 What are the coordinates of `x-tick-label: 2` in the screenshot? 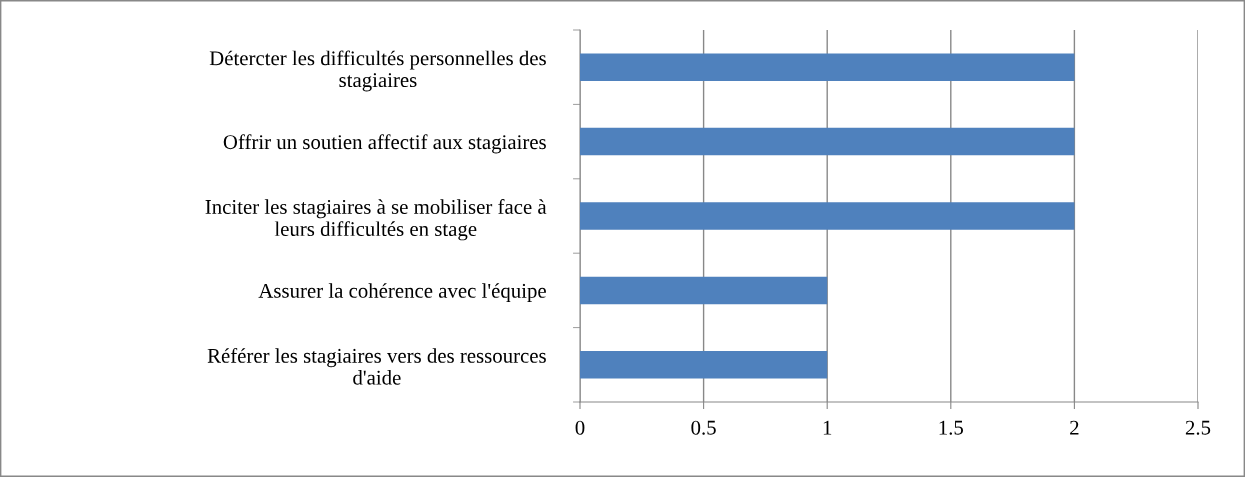 It's located at (1074, 427).